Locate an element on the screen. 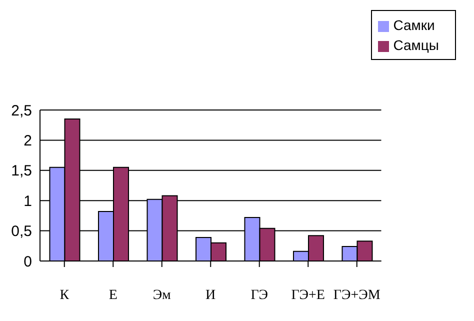 This screenshot has height=321, width=474. x-tick-label: Е is located at coordinates (113, 295).